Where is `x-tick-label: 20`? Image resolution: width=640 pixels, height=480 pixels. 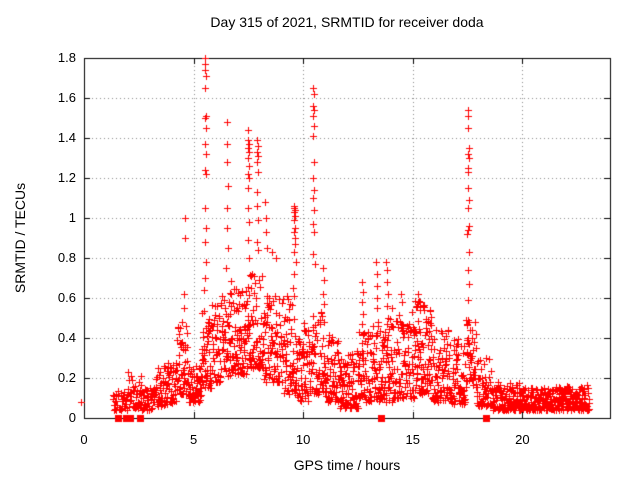 x-tick-label: 20 is located at coordinates (522, 439).